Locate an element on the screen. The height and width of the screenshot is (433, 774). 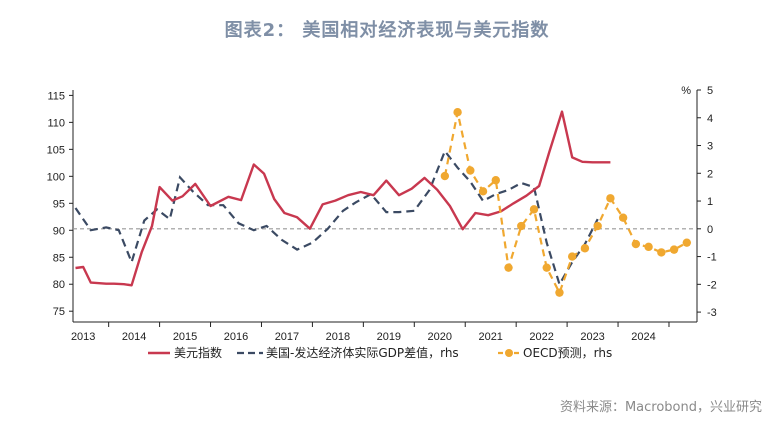
x-tick-label: 2016 is located at coordinates (236, 337).